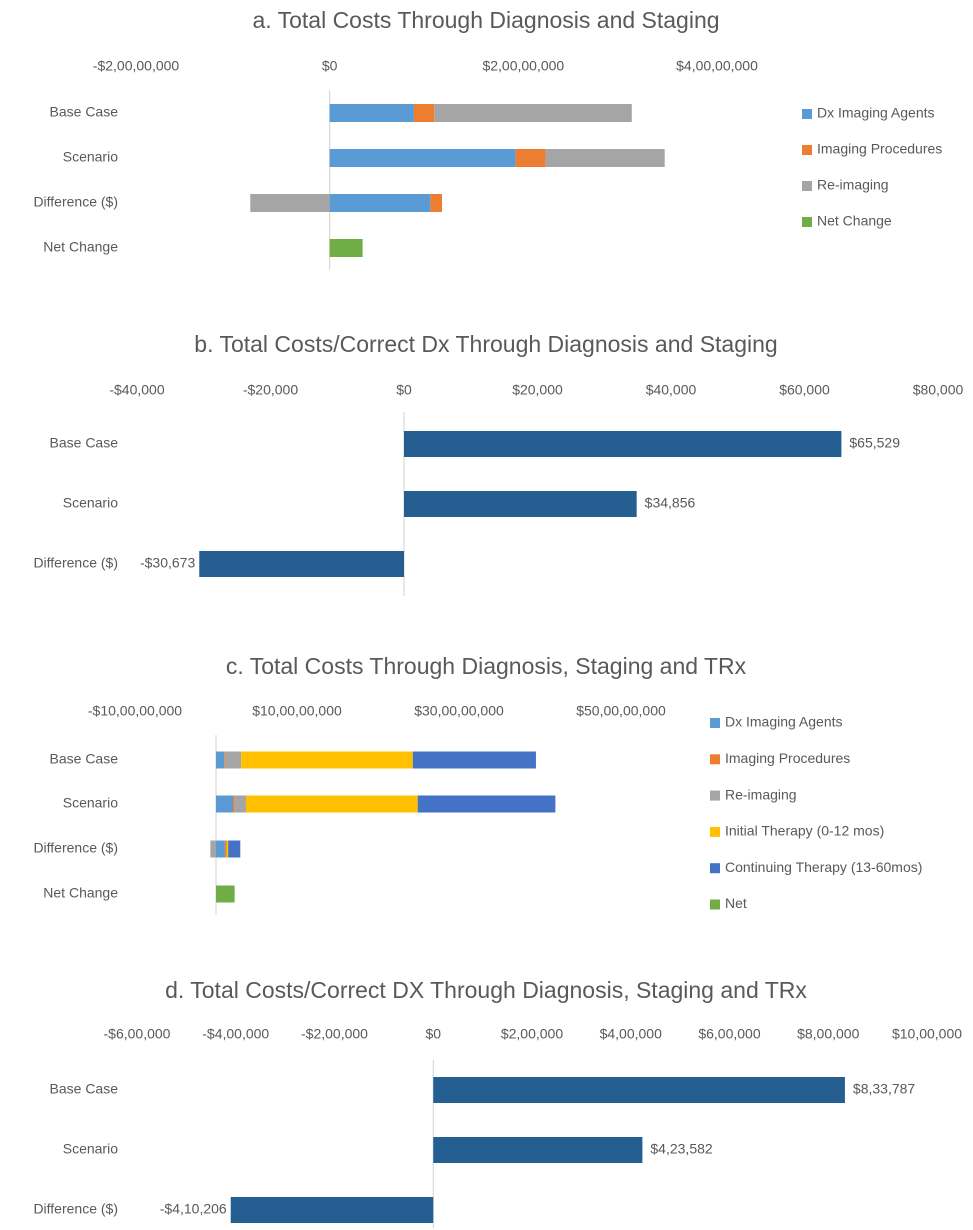 Image resolution: width=973 pixels, height=1230 pixels. Describe the element at coordinates (621, 711) in the screenshot. I see `x-tick-label: $50,00,00,000` at that location.